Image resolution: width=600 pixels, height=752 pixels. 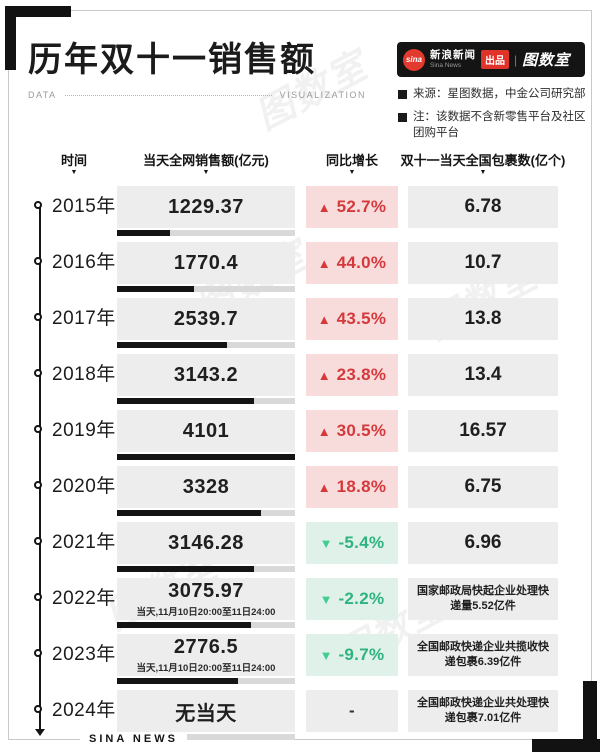 I want to click on dotted-divider, so click(x=168, y=95).